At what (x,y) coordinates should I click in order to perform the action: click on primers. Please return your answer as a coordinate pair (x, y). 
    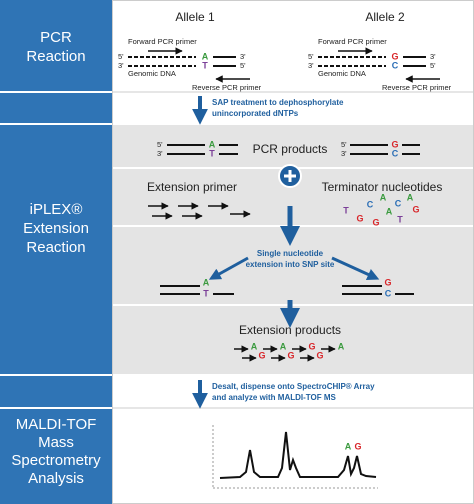
    Looking at the image, I should click on (199, 211).